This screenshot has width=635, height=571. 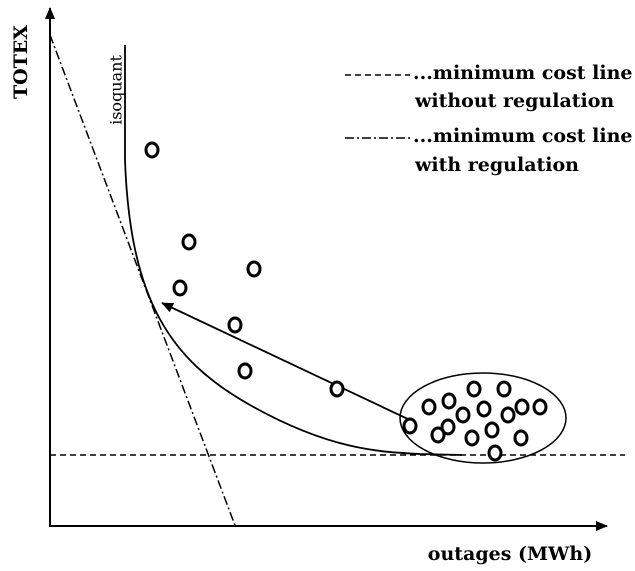 I want to click on isoquant-label: isoquant, so click(x=116, y=90).